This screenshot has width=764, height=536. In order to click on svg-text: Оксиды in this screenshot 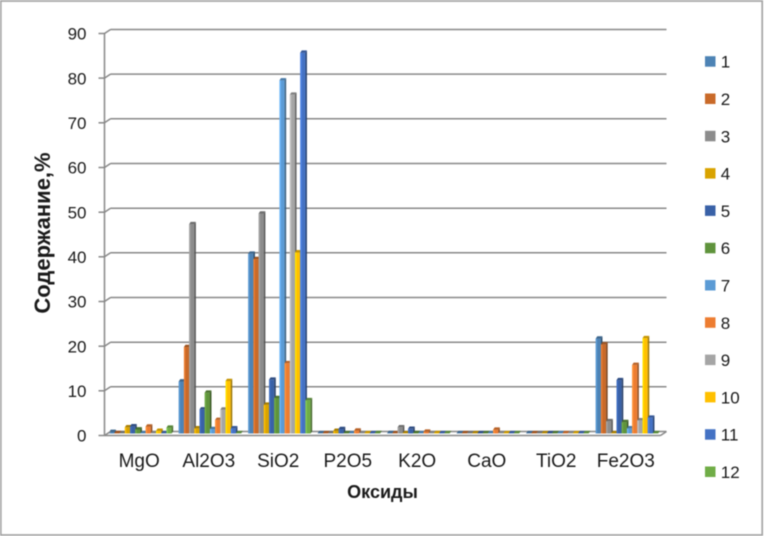, I will do `click(382, 492)`.